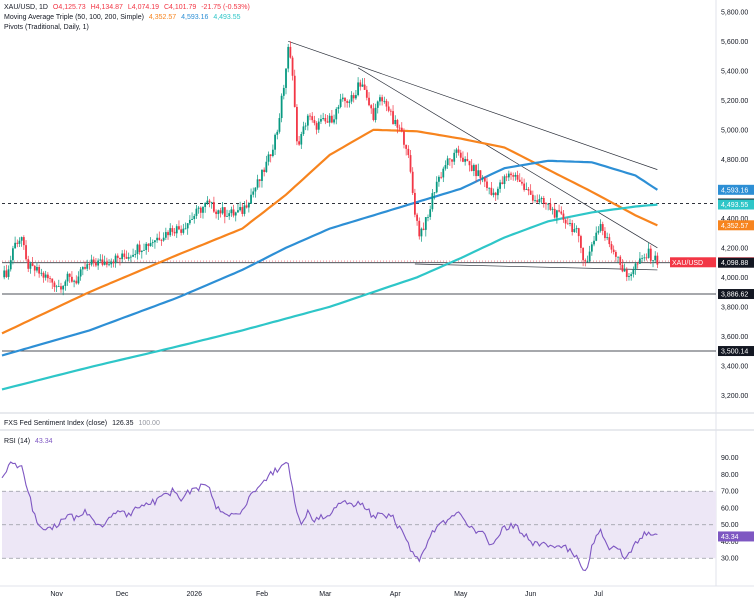 The image size is (754, 600). I want to click on price-tick-label: 4,400.00, so click(734, 219).